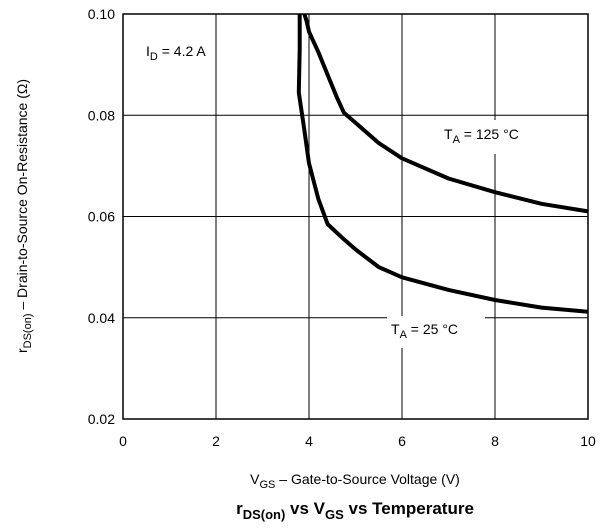  Describe the element at coordinates (481, 136) in the screenshot. I see `series-label-125c: TA = 125 °C` at that location.